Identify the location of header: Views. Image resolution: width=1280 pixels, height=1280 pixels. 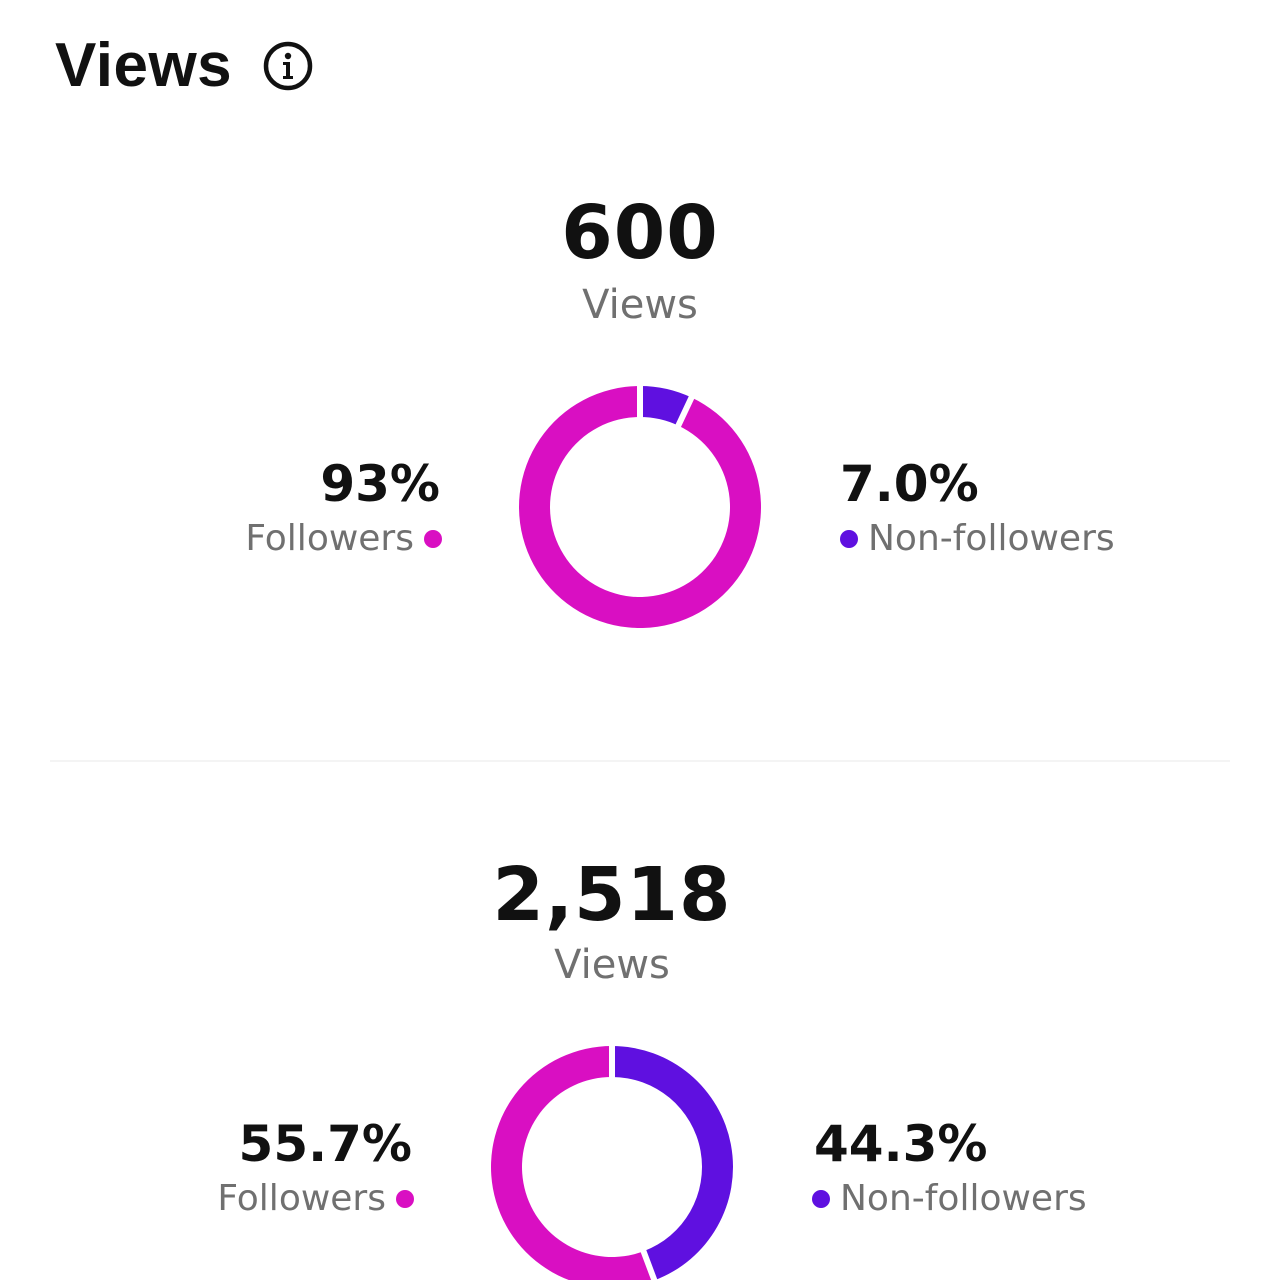
(184, 65).